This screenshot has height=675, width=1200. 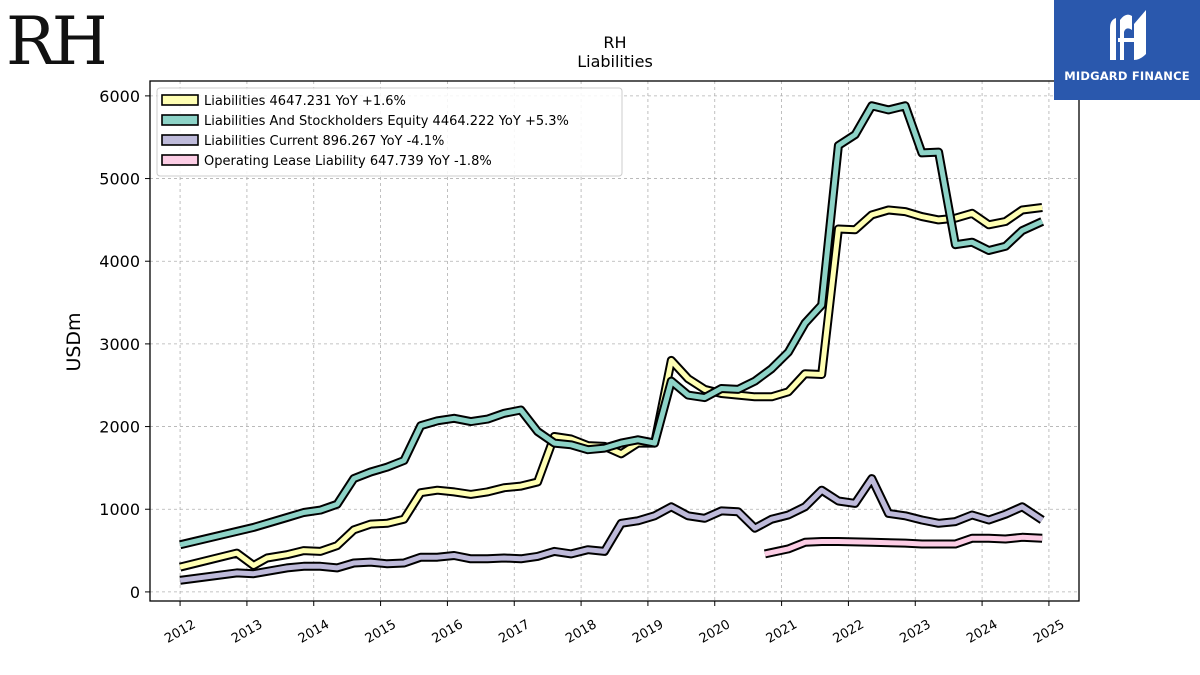 I want to click on y-tick-label: 5000, so click(x=119, y=179).